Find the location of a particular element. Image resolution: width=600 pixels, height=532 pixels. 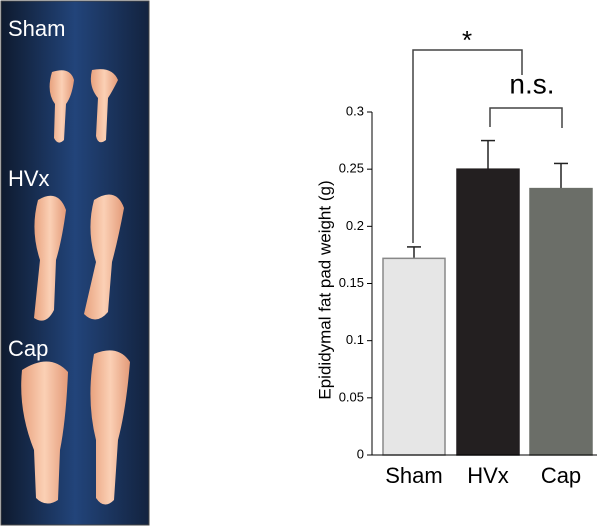

significance-label: * is located at coordinates (467, 40).